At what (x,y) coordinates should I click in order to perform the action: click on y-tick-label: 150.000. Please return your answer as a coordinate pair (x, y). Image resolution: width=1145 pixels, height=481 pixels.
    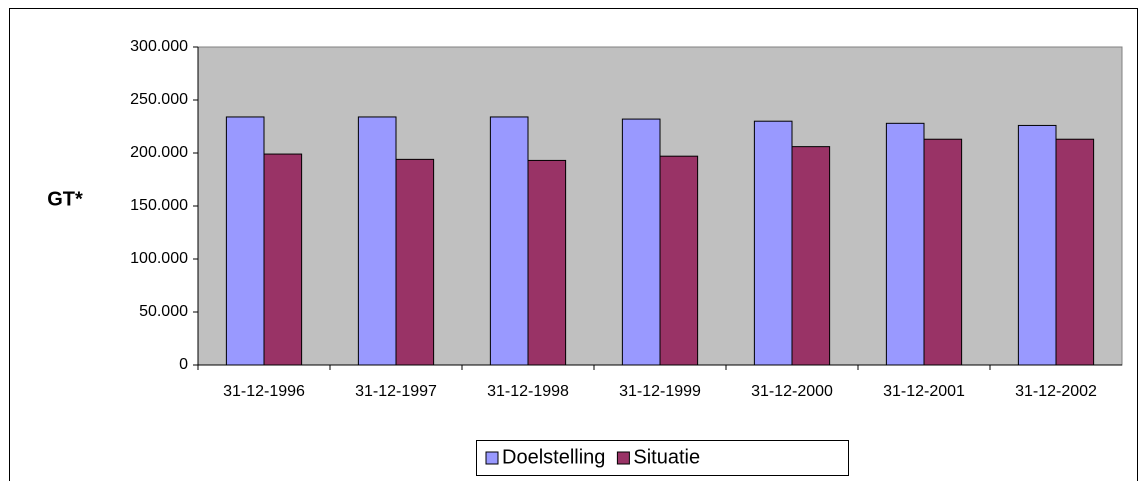
    Looking at the image, I should click on (159, 205).